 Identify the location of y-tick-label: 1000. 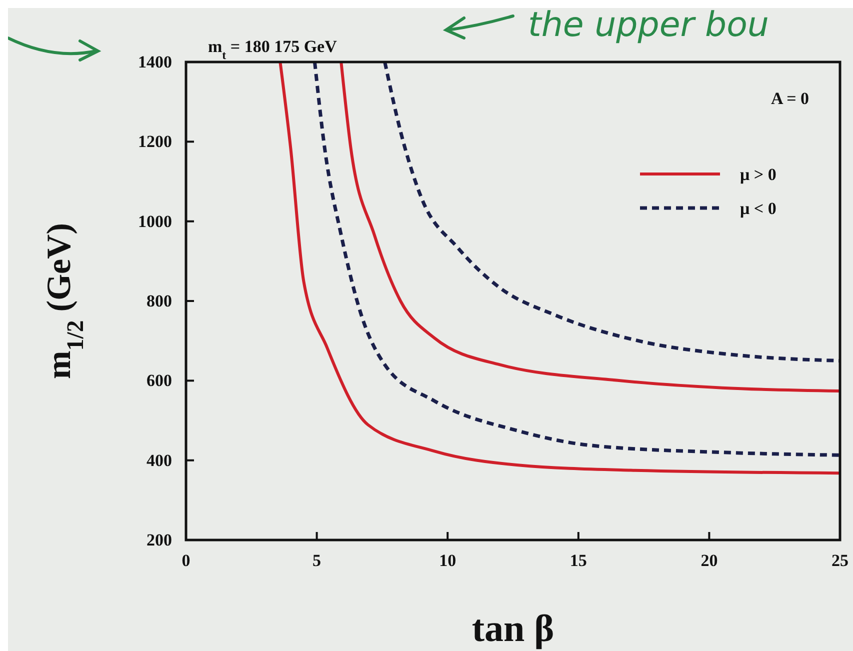
(155, 221).